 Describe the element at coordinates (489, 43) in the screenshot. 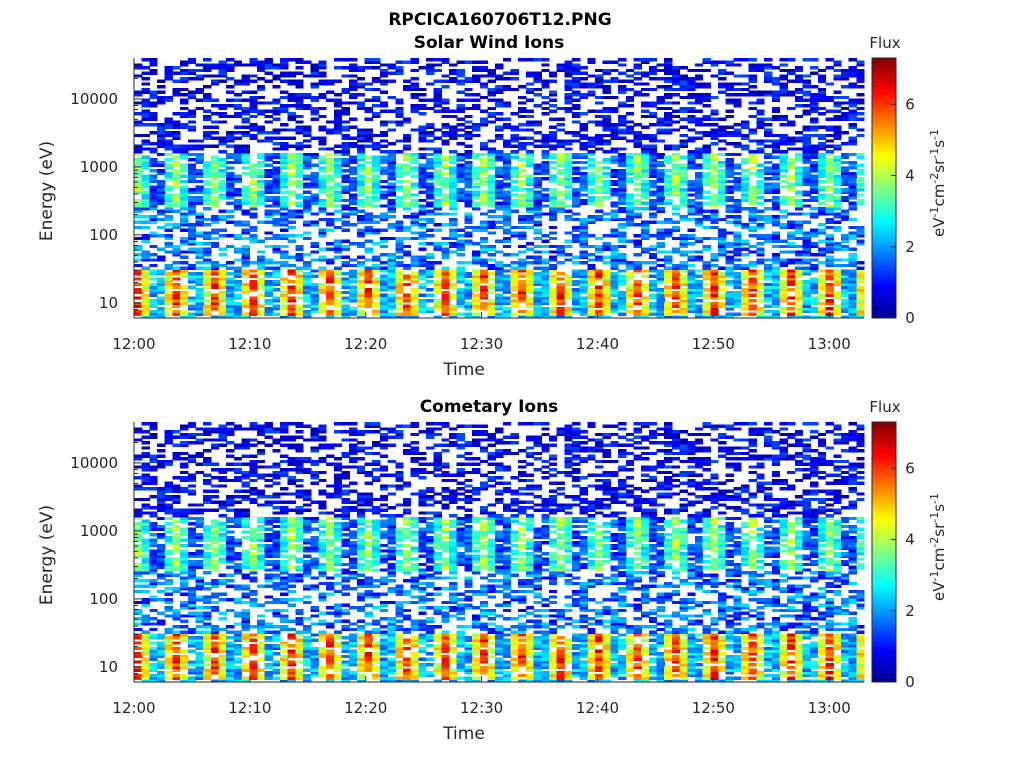

I see `panel-title: Solar Wind Ions` at that location.